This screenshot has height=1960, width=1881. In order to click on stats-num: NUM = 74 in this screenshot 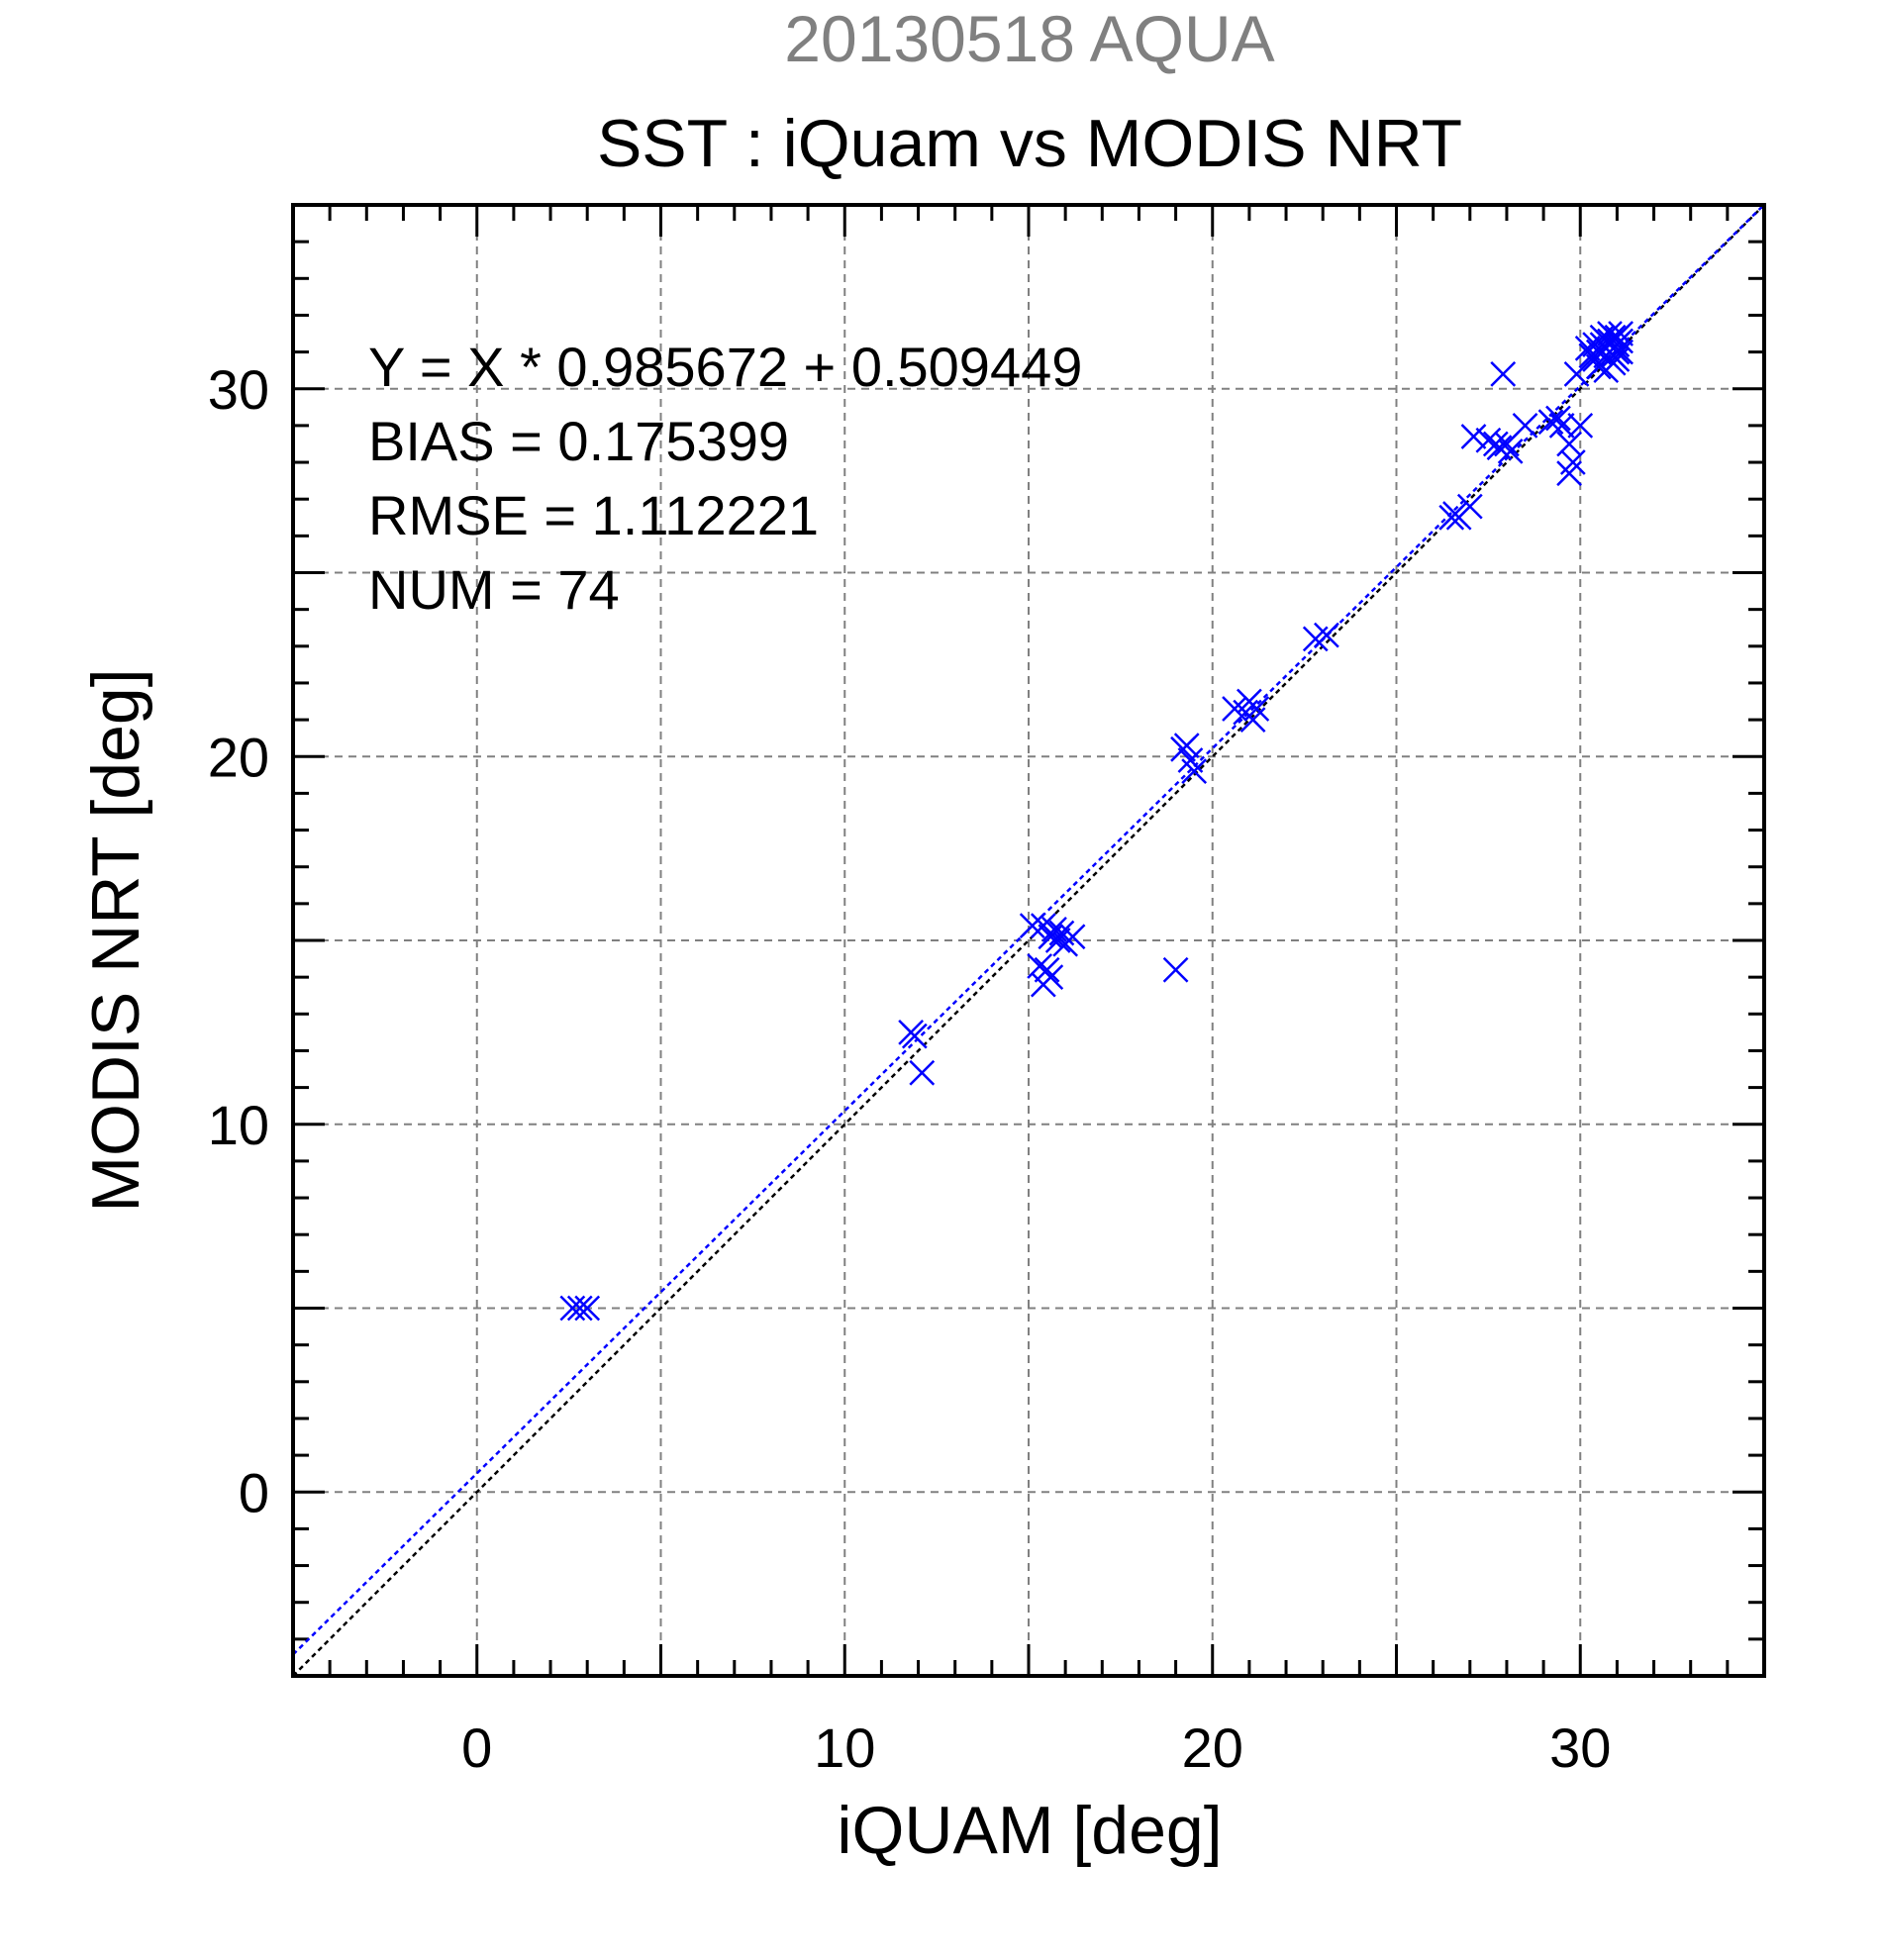, I will do `click(494, 589)`.